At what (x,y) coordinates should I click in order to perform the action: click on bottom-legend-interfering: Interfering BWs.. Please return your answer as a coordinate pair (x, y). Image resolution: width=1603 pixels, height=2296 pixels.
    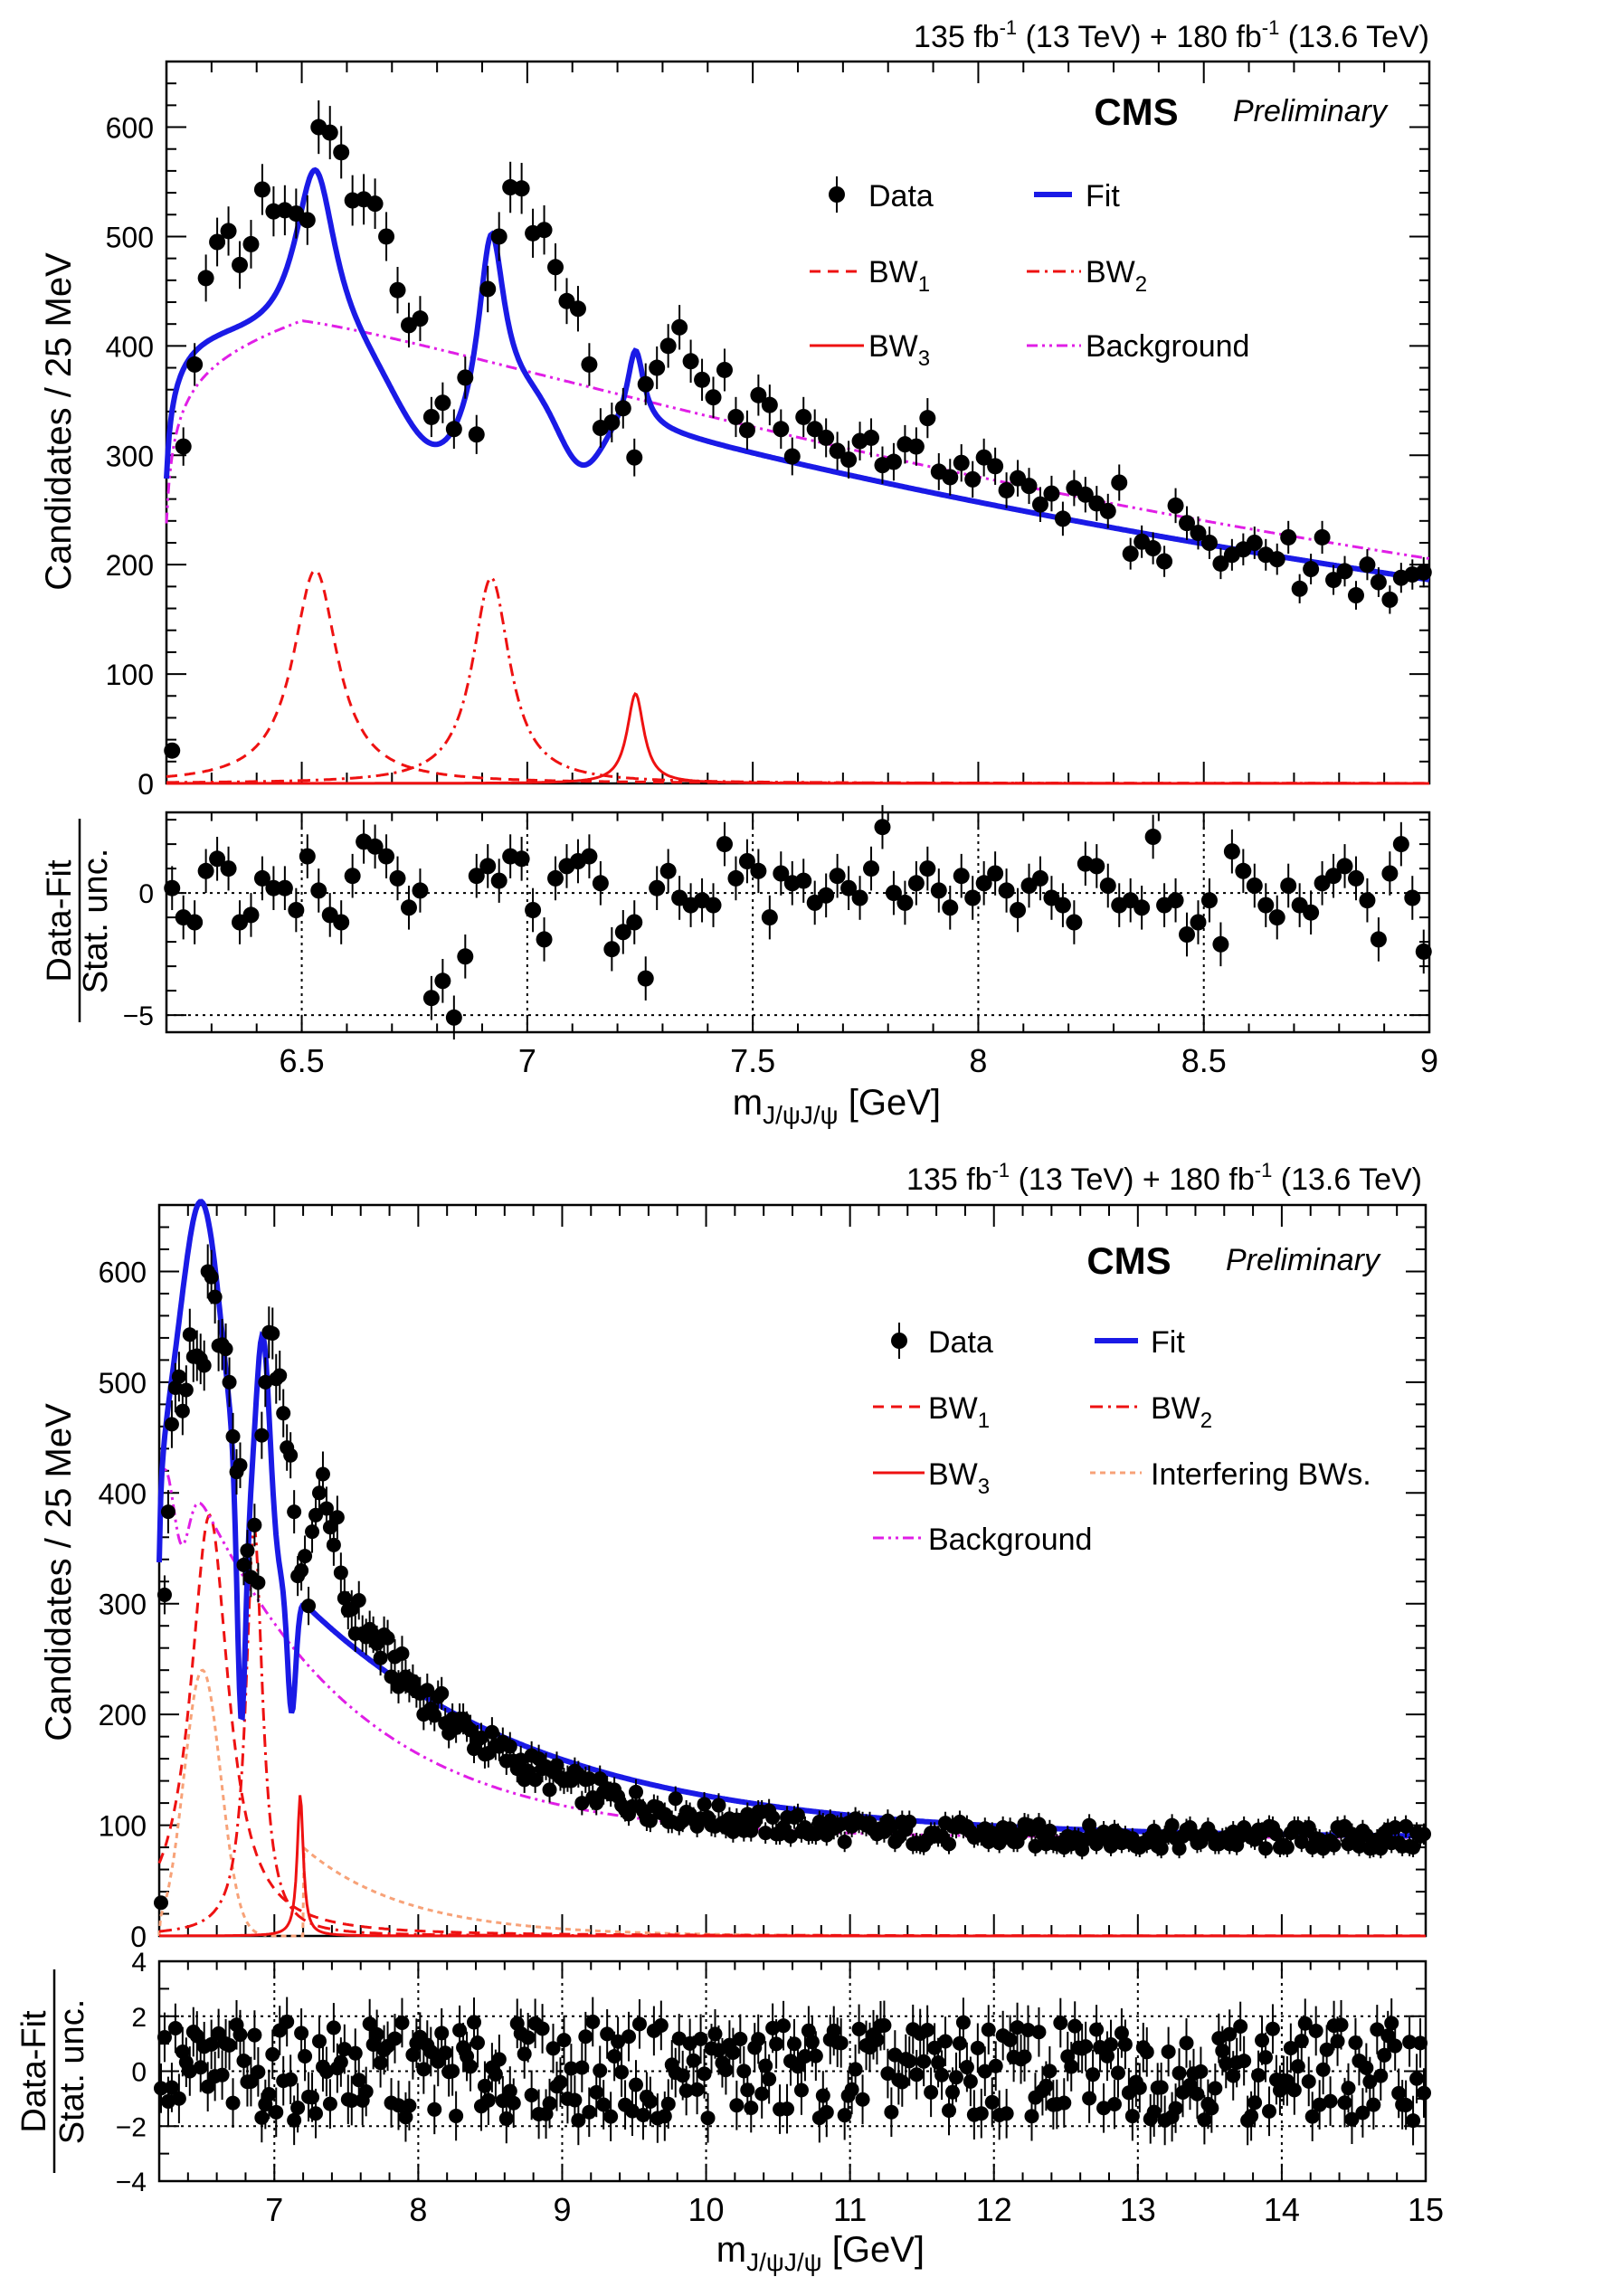
    Looking at the image, I should click on (1230, 1474).